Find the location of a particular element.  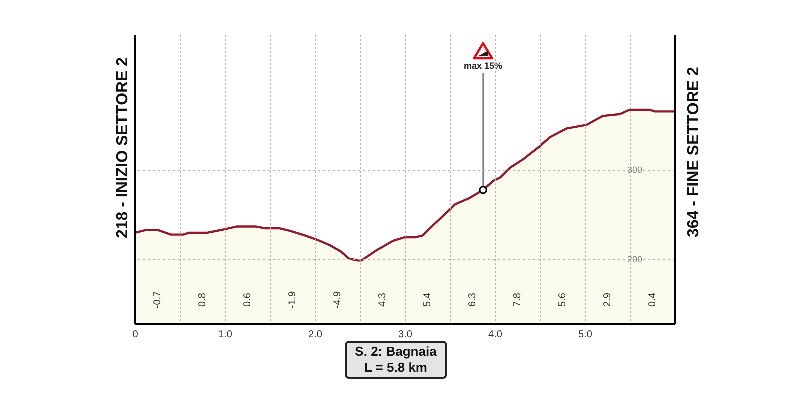

text: L = 5.8 km is located at coordinates (396, 368).